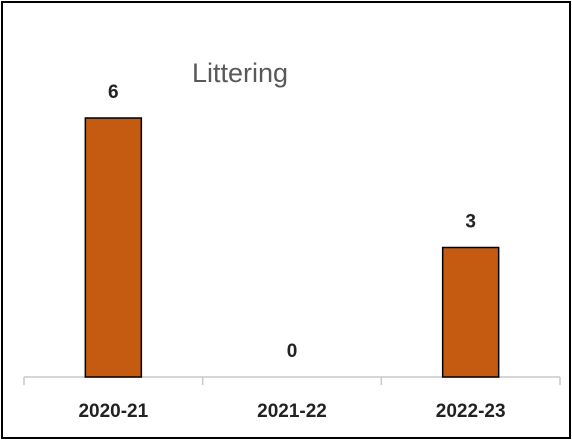  What do you see at coordinates (470, 222) in the screenshot?
I see `data-label-2022-23: 3` at bounding box center [470, 222].